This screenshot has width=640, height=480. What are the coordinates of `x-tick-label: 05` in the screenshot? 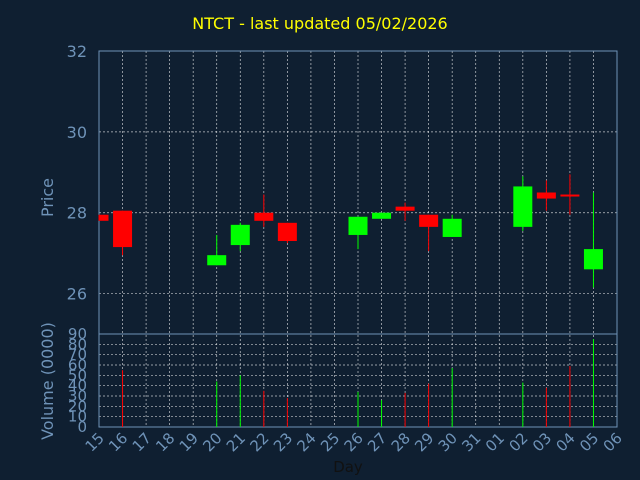 It's located at (589, 442).